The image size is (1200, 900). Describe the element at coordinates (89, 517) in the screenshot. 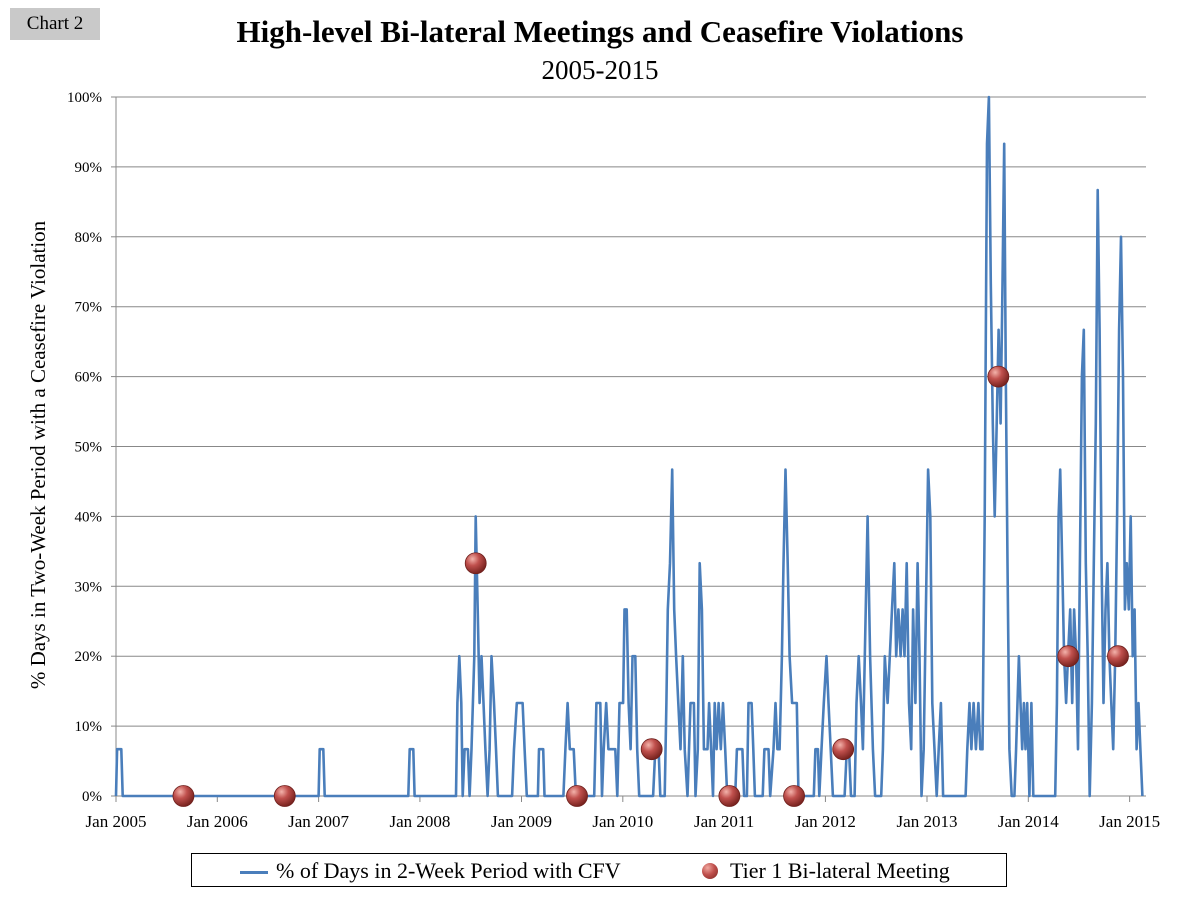

I see `y-tick-label: 40%` at that location.